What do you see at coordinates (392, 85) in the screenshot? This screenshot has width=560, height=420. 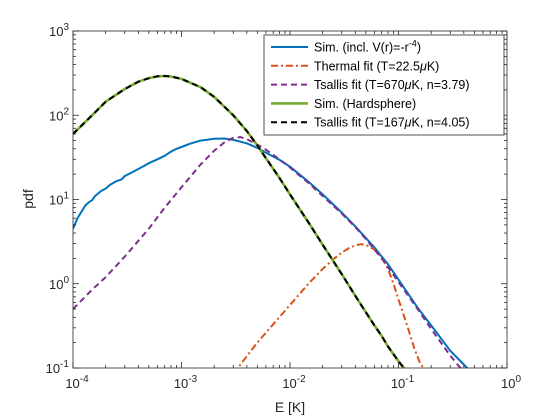 I see `legend-label-2: Tsallis fit (T=670μK, n=3.79)` at bounding box center [392, 85].